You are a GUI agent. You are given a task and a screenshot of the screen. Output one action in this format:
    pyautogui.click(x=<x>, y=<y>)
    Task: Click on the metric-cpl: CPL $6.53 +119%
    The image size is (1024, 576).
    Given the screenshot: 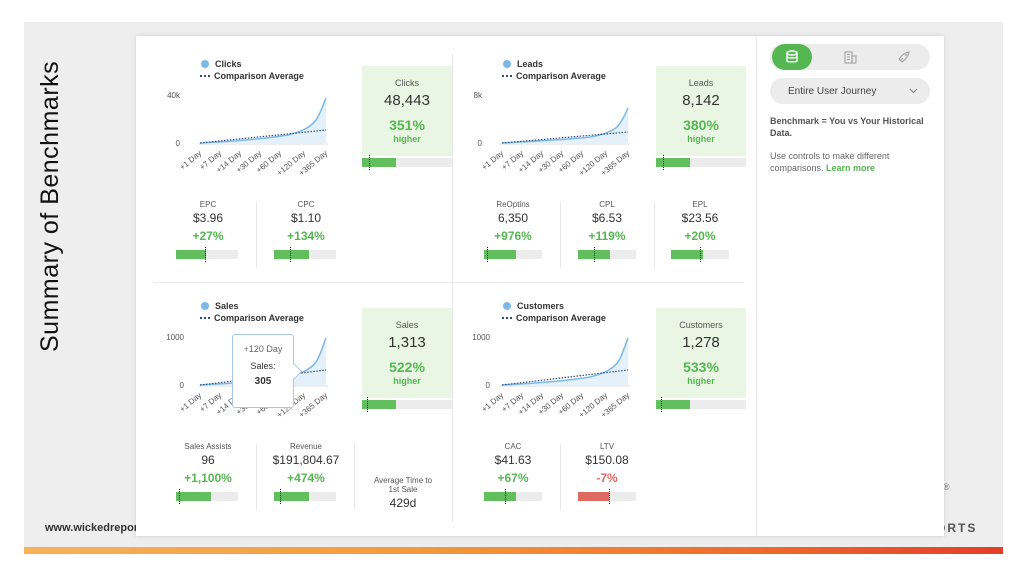 What is the action you would take?
    pyautogui.click(x=607, y=221)
    